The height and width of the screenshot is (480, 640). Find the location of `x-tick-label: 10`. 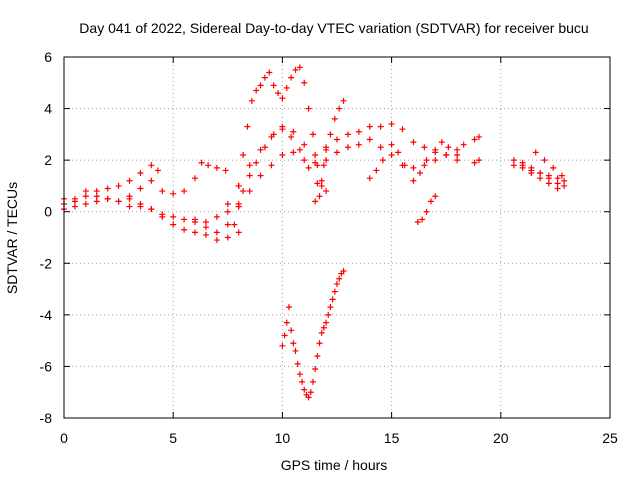

x-tick-label: 10 is located at coordinates (283, 438).